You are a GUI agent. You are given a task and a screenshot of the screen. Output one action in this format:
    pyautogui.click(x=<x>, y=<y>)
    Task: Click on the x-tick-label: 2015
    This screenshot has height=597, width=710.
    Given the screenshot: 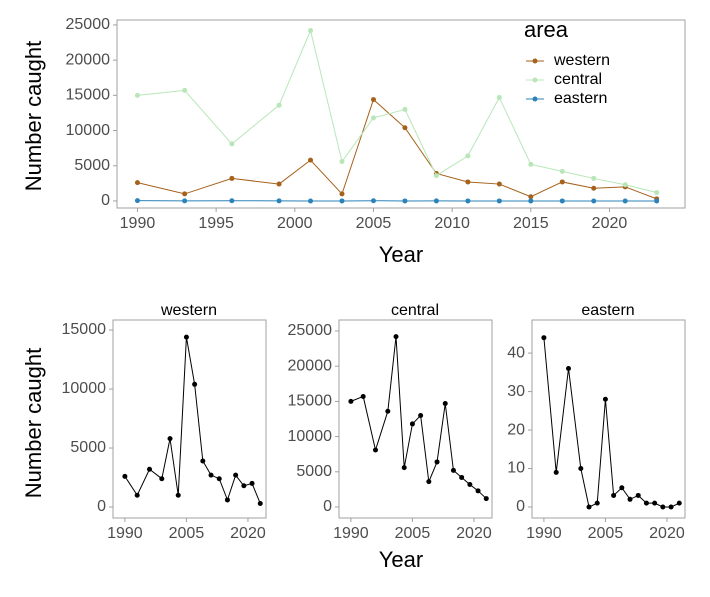 What is the action you would take?
    pyautogui.click(x=531, y=223)
    